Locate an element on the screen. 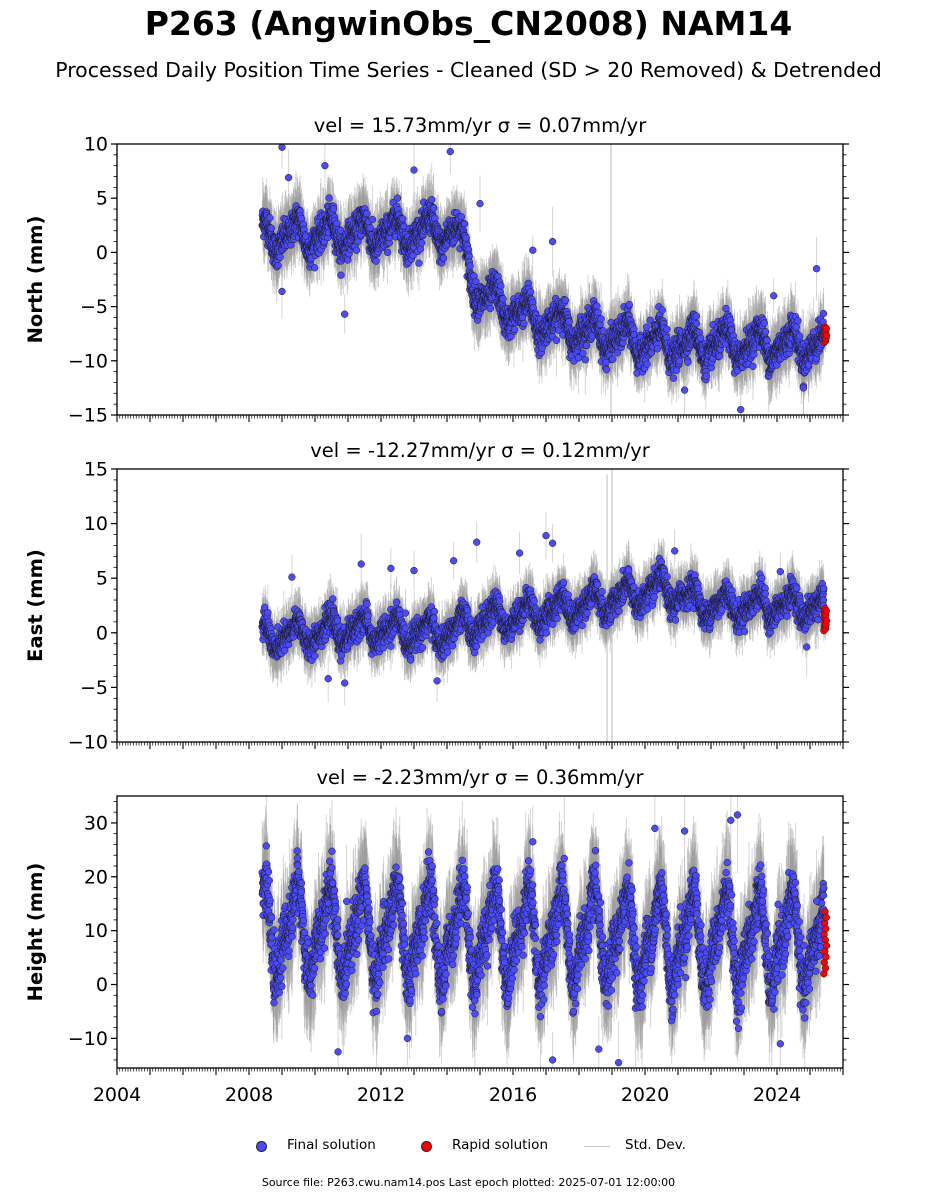 Image resolution: width=937 pixels, height=1200 pixels. std-dev-bars is located at coordinates (544, 279).